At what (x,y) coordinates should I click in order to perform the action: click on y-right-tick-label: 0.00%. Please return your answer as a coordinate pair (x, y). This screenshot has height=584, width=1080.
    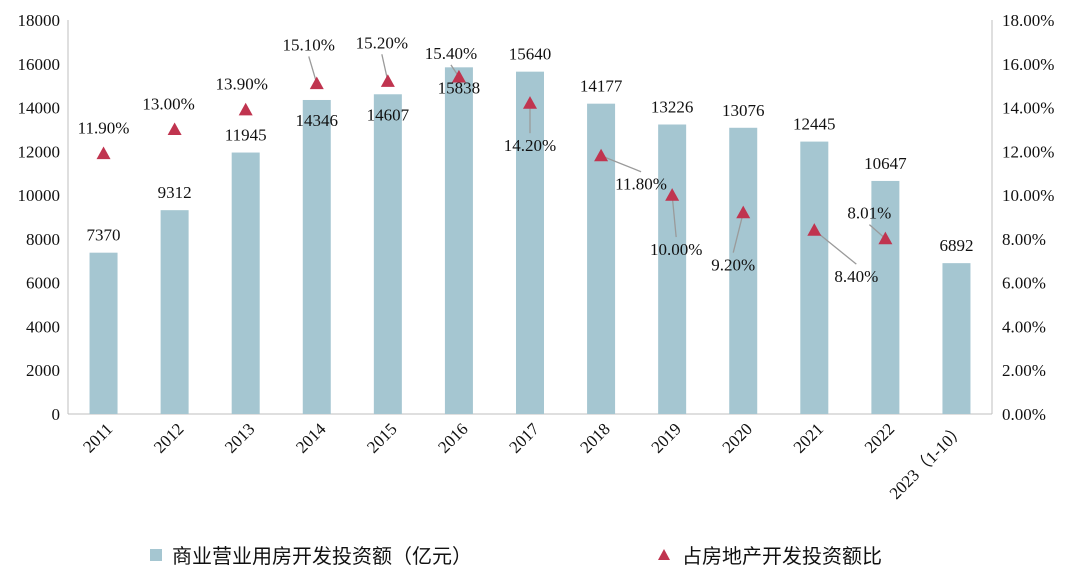
    Looking at the image, I should click on (1024, 414).